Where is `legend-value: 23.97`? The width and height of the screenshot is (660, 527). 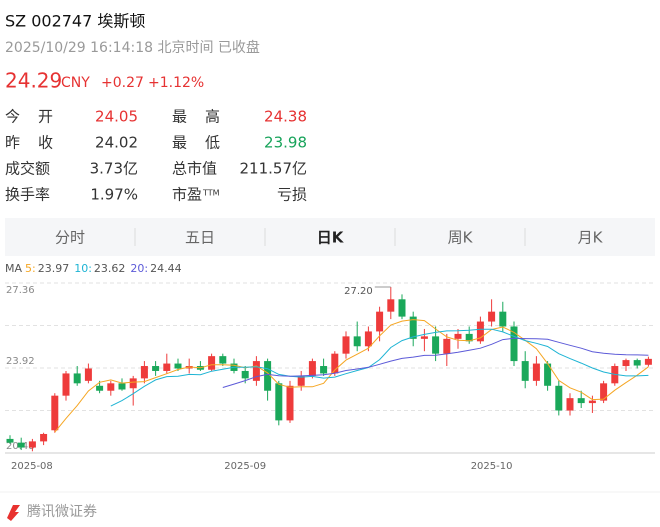
legend-value: 23.97 is located at coordinates (54, 268).